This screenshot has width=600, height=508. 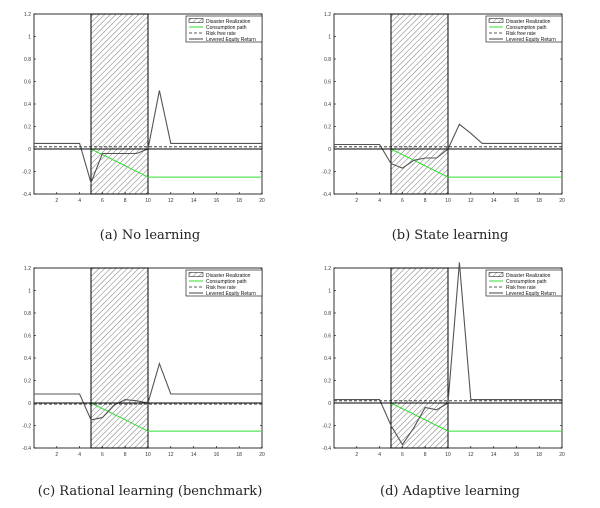 I want to click on xtick-label-a-5: 12, so click(x=171, y=201).